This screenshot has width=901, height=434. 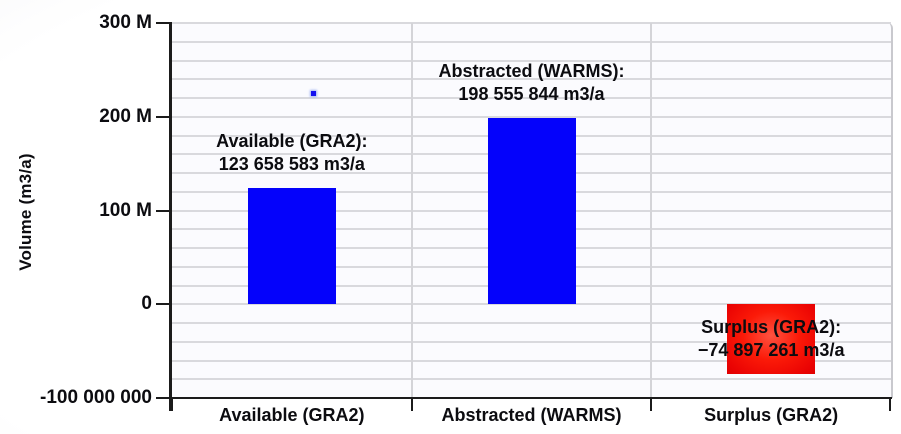 What do you see at coordinates (292, 415) in the screenshot?
I see `x-category-label: Available (GRA2)` at bounding box center [292, 415].